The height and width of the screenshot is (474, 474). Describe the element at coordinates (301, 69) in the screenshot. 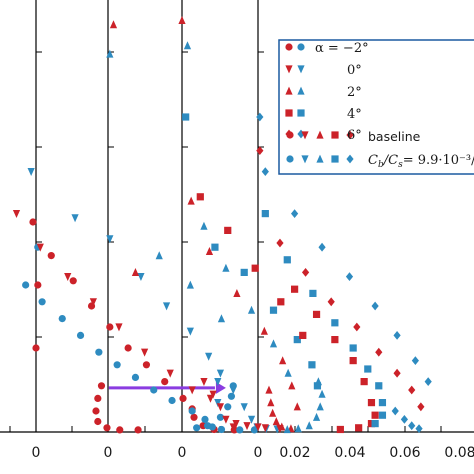

I see `legend-marker-modified-triangle-down` at that location.